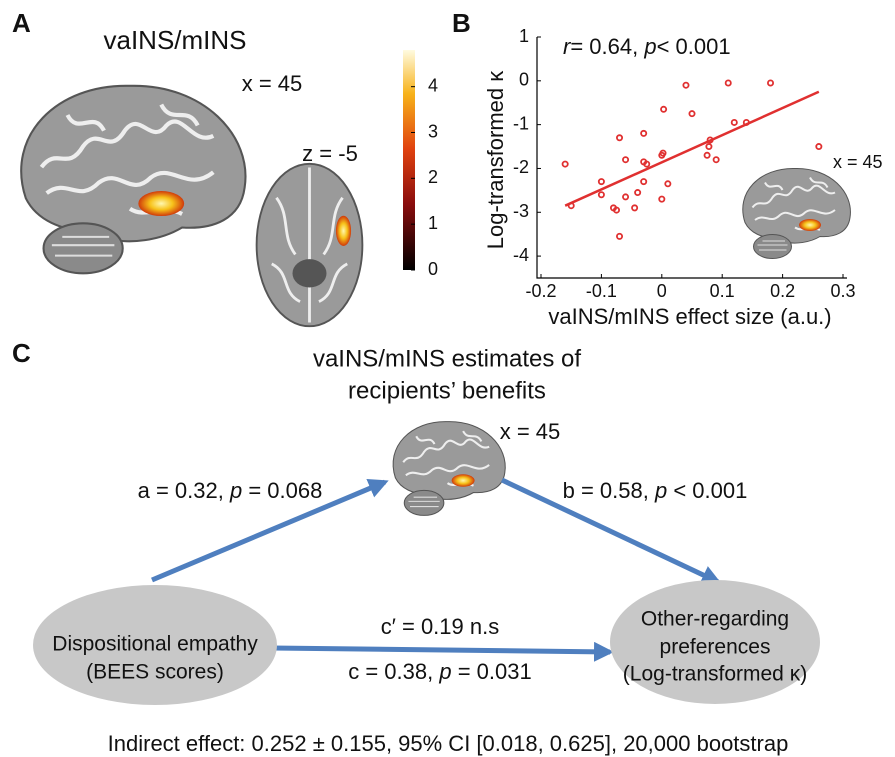 This screenshot has width=895, height=757. Describe the element at coordinates (689, 316) in the screenshot. I see `x-axis-label: vaINS/mINS effect size (a.u.)` at that location.